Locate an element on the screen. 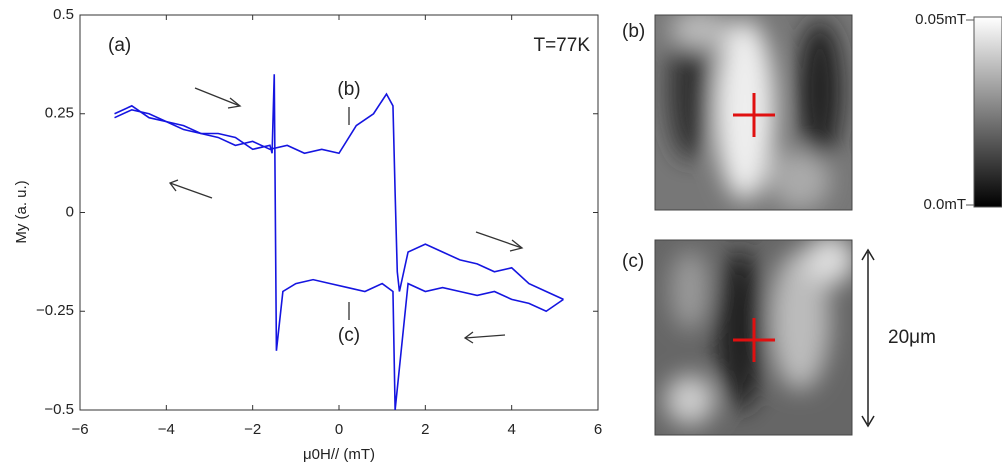  annotation: (b) is located at coordinates (348, 89).